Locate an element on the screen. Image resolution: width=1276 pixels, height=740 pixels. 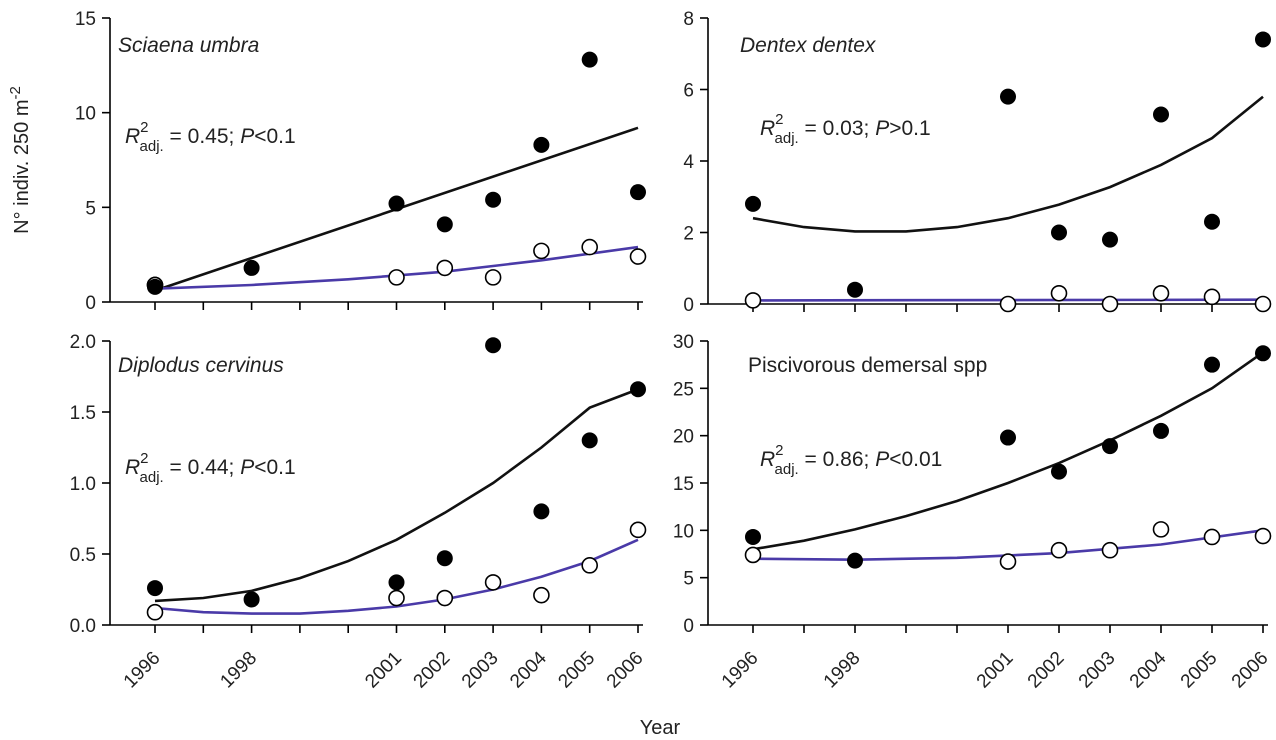
panel-title: Sciaena umbra is located at coordinates (188, 45).